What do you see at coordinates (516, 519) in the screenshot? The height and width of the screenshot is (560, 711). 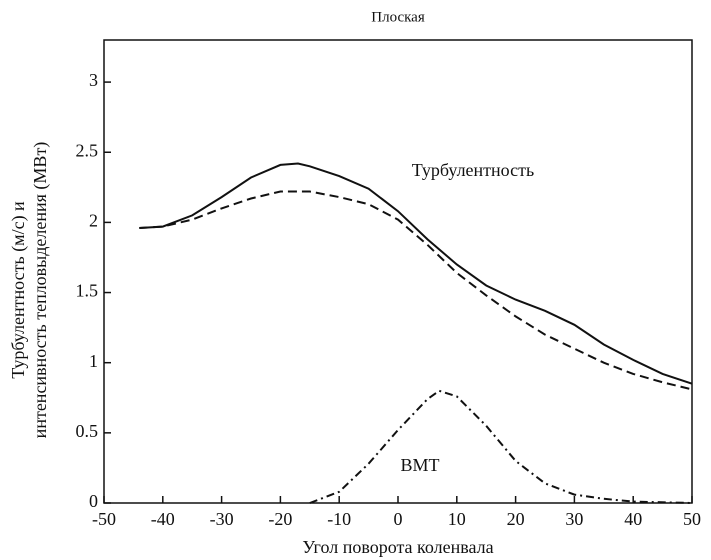 I see `x-tick-label: 20` at bounding box center [516, 519].